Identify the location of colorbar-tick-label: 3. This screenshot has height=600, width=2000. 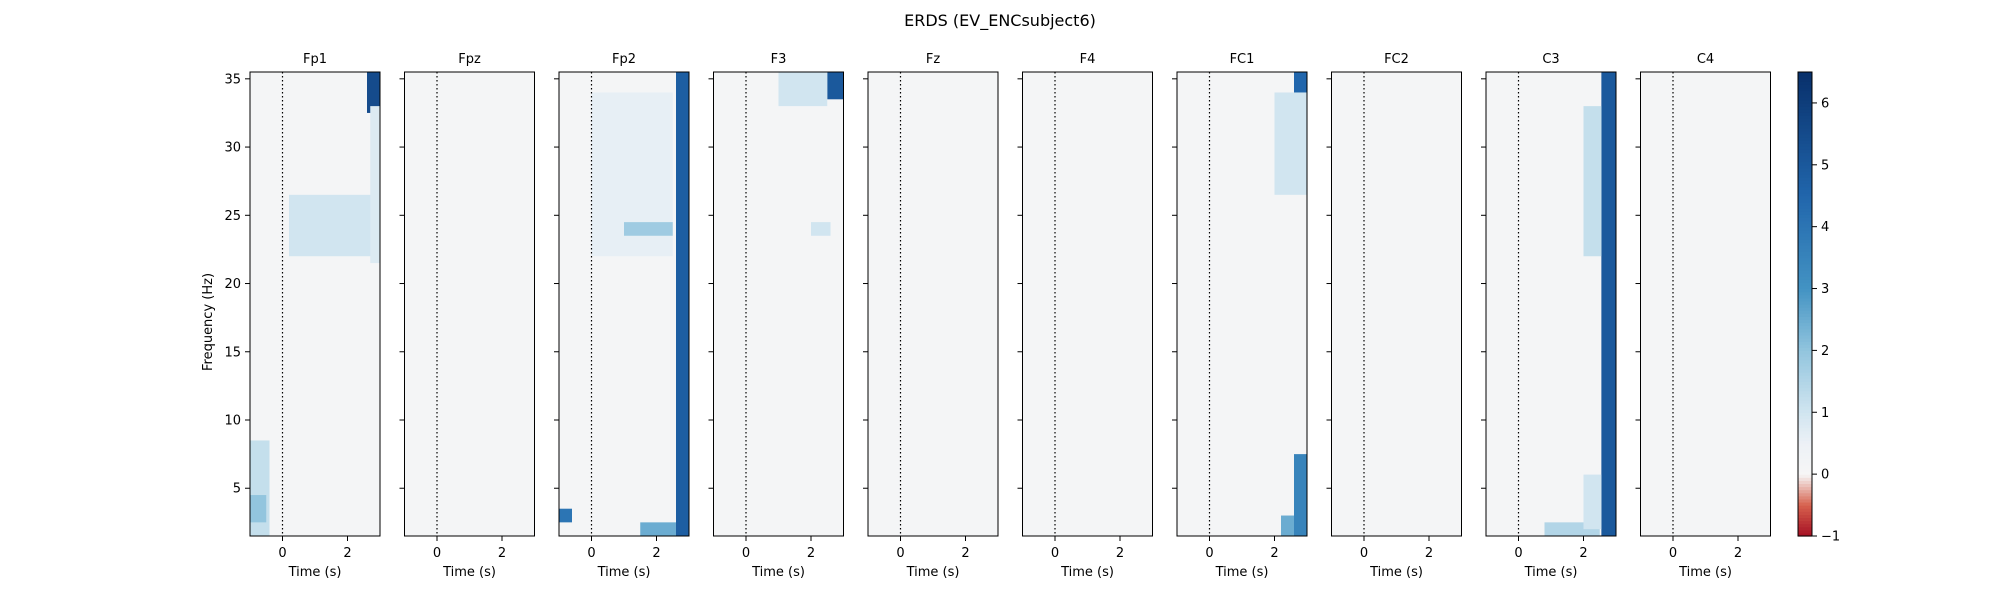
(1825, 289).